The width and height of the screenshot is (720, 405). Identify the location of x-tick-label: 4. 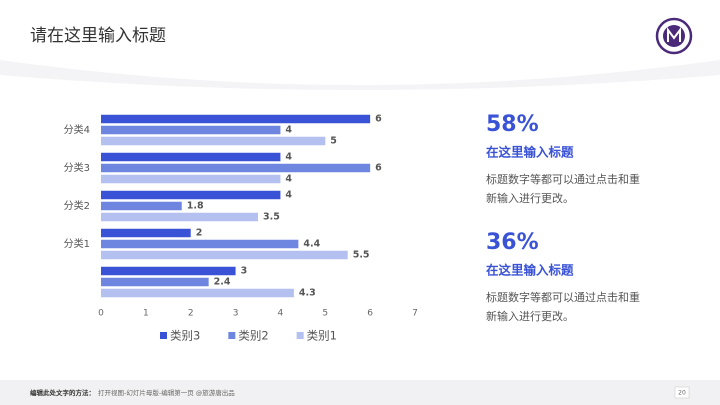
(281, 314).